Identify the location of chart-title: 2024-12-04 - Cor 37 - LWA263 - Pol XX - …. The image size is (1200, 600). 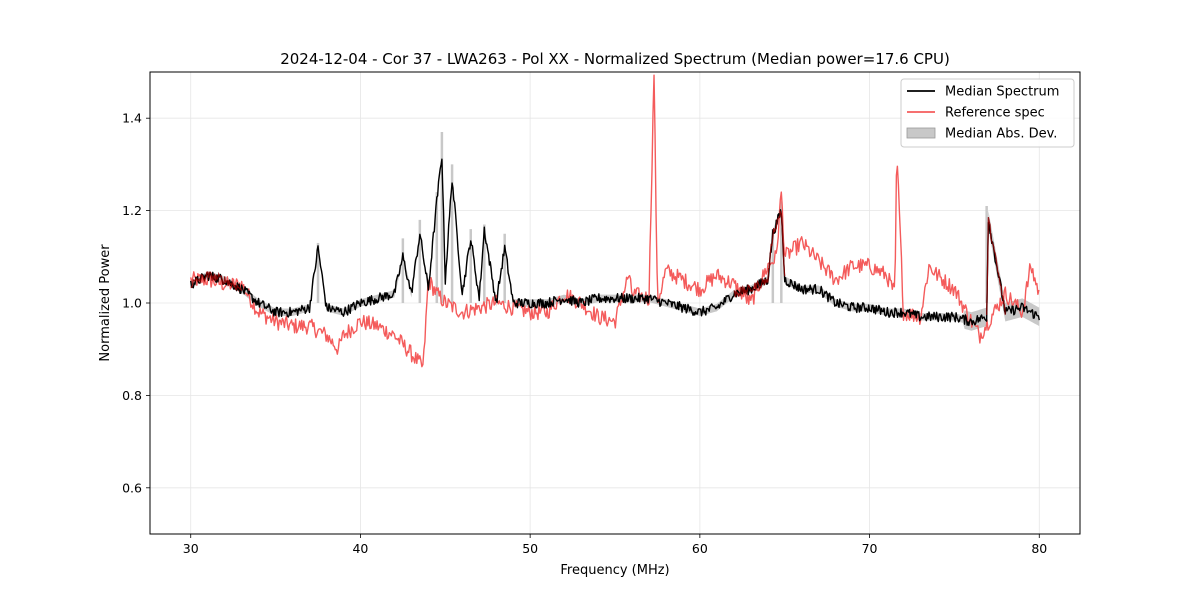
(615, 59).